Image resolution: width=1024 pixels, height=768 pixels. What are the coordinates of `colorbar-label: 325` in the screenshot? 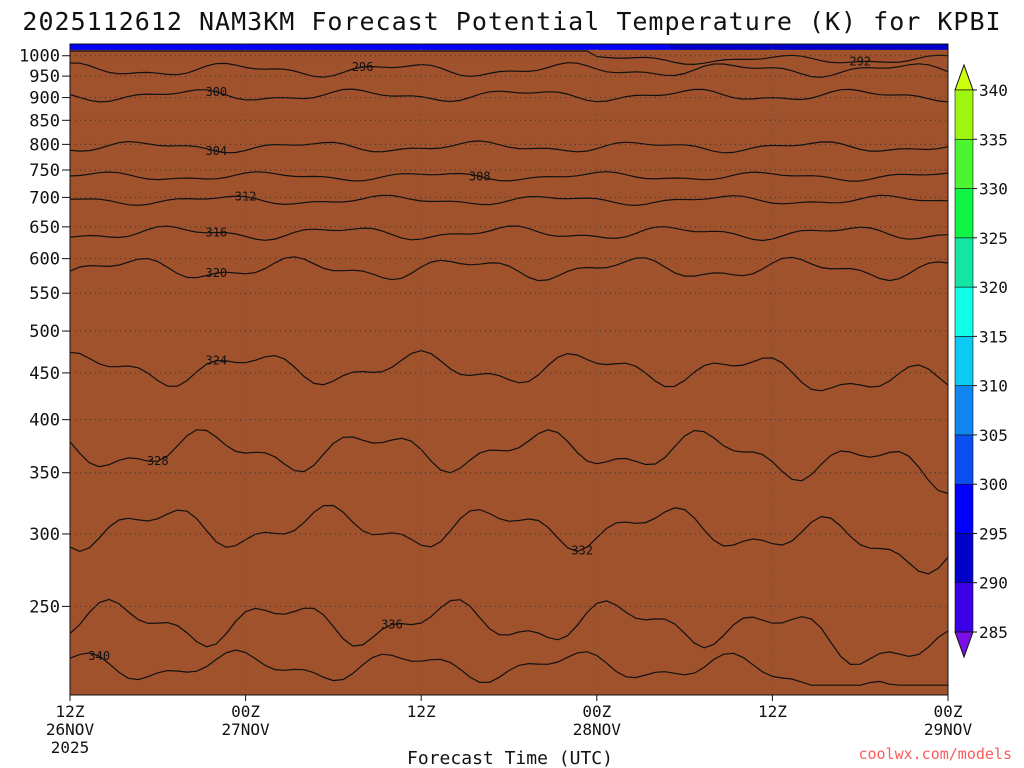 It's located at (993, 238).